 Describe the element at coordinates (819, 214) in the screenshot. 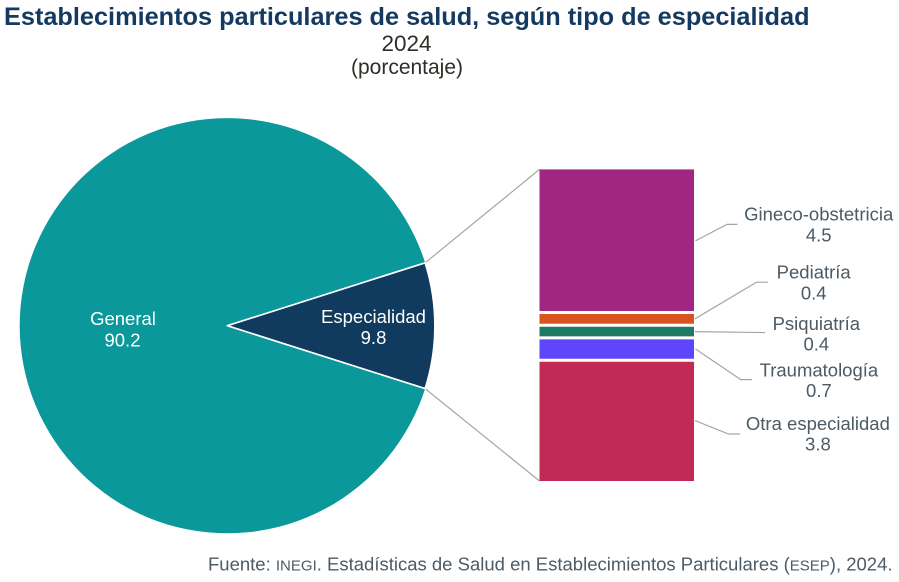

I see `svg-text: Gineco-obstetricia` at that location.